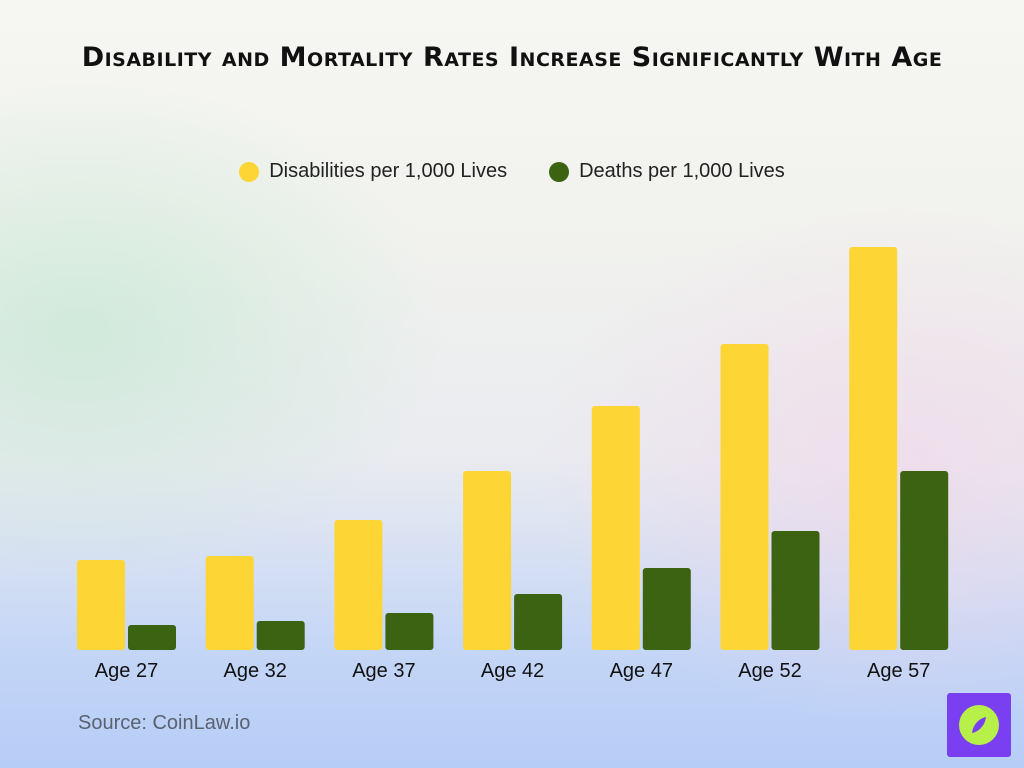  What do you see at coordinates (164, 723) in the screenshot?
I see `source-text: Source: CoinLaw.io` at bounding box center [164, 723].